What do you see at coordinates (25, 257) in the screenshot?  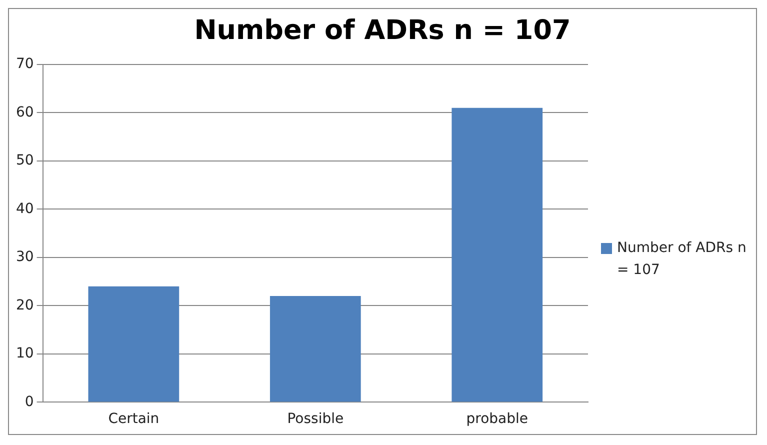 I see `y-tick-label: 30` at bounding box center [25, 257].